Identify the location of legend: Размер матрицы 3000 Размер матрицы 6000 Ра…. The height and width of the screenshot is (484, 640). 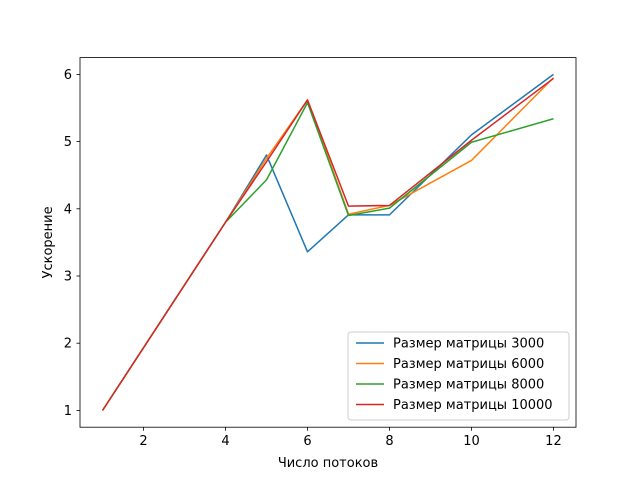
(458, 376).